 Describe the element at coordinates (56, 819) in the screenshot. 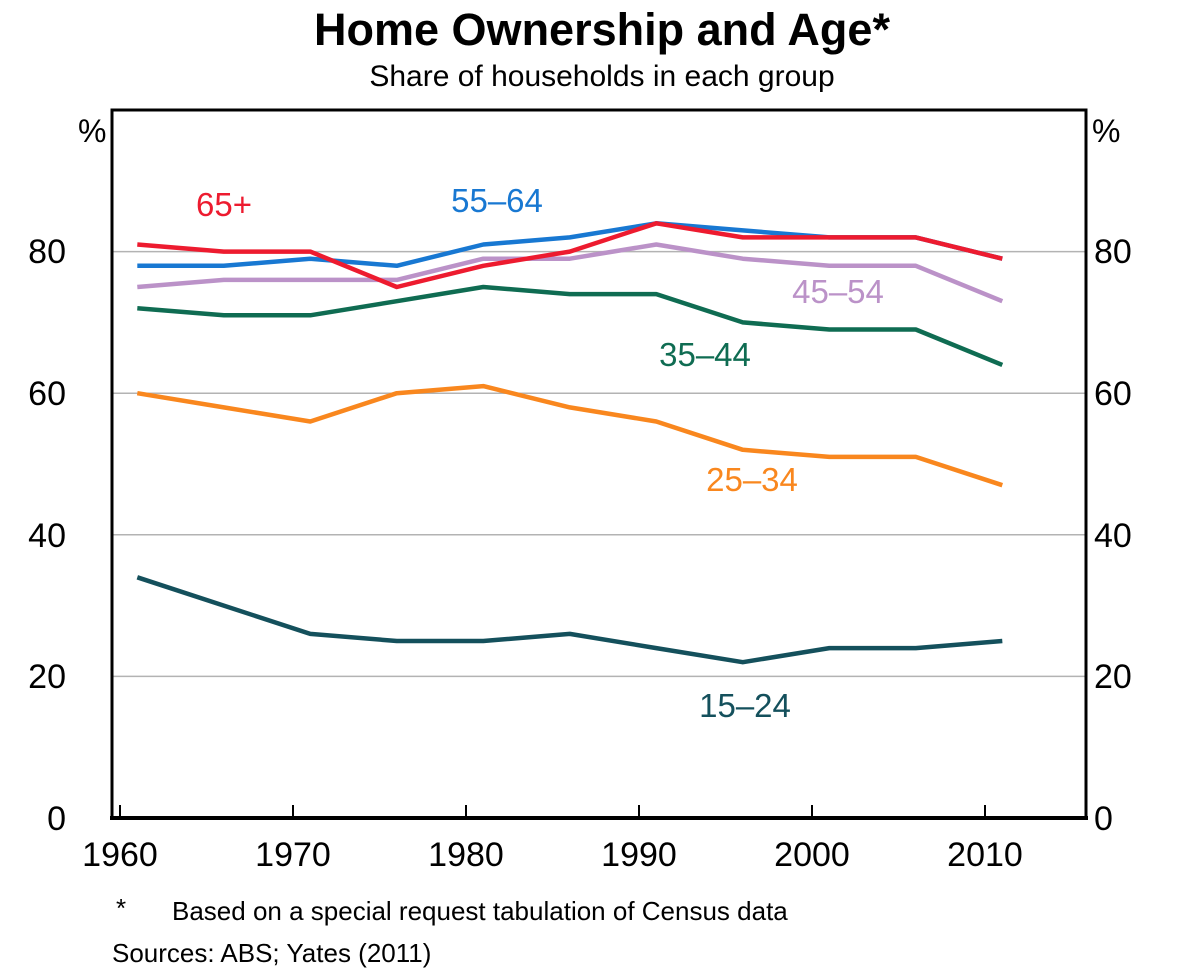

I see `ytick-left-0: 0` at that location.